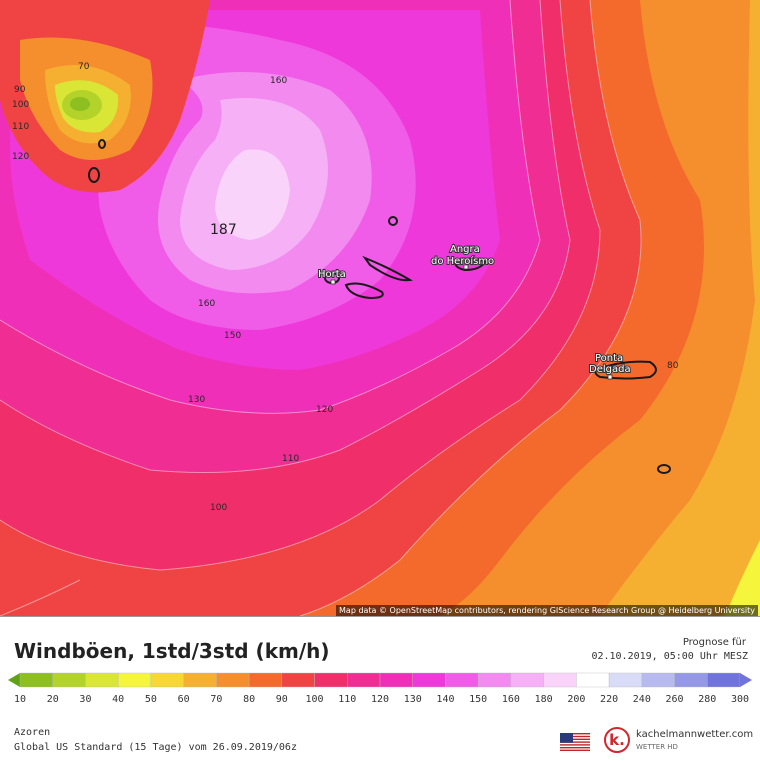 This screenshot has width=760, height=761. I want to click on scale-tick-label: 100, so click(315, 699).